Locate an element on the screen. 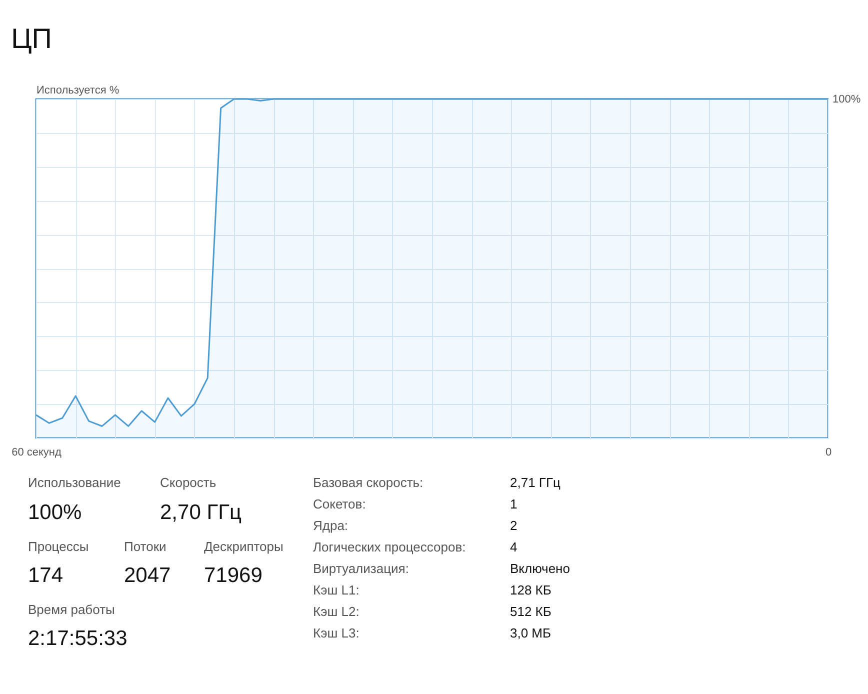 The width and height of the screenshot is (868, 694). text: Логических процессоров: is located at coordinates (389, 547).